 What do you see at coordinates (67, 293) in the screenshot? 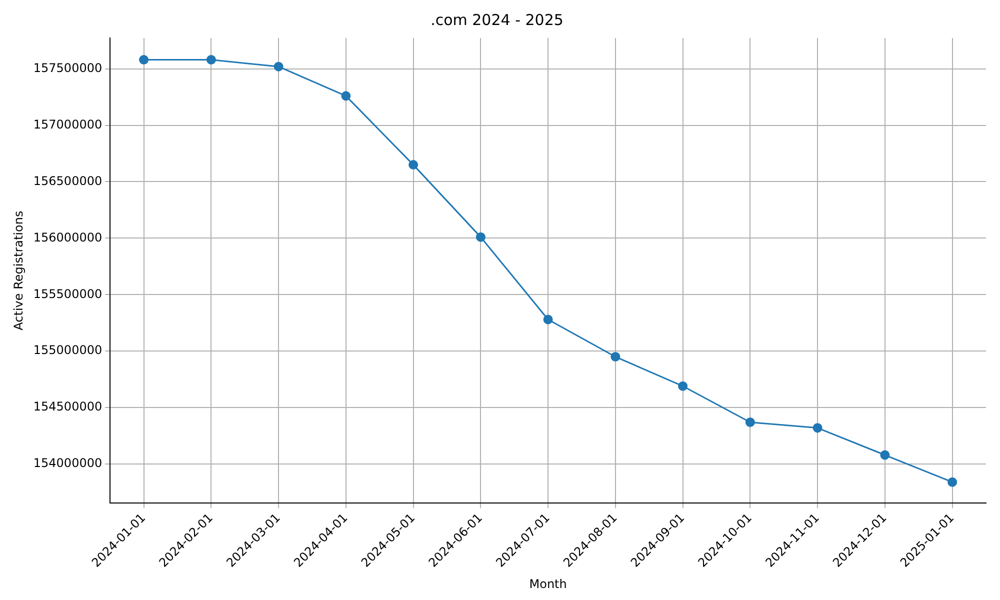
I see `y-tick-label: 155500000` at bounding box center [67, 293].